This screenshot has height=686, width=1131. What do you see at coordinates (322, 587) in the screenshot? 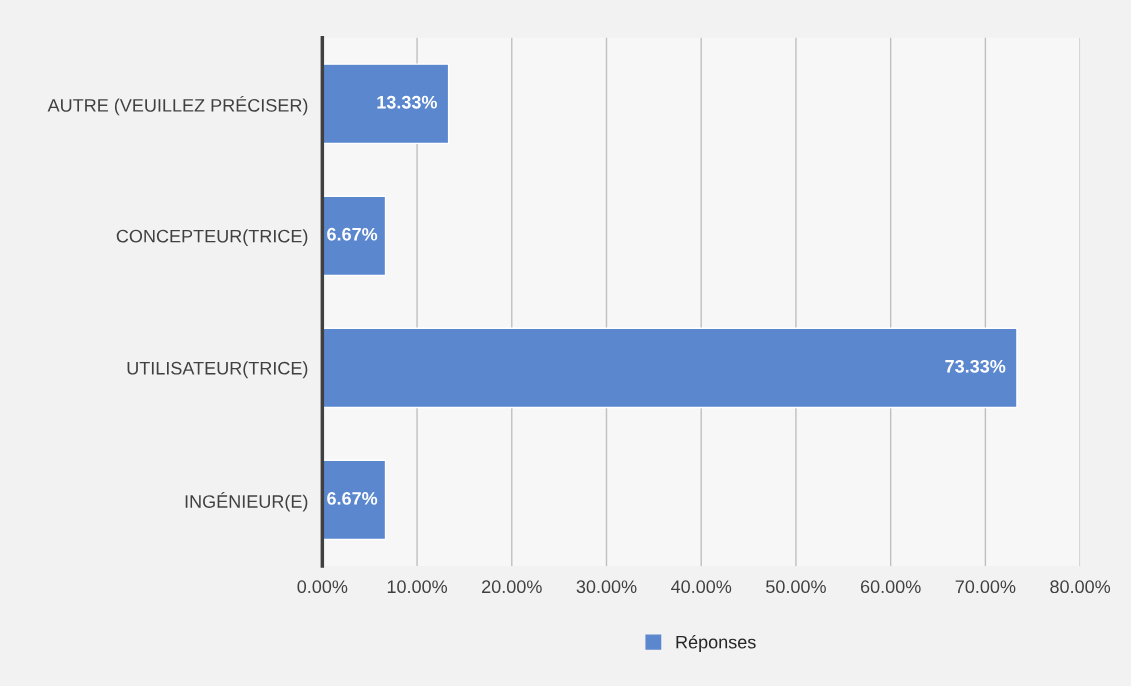
I see `x-tick-label: 0.00%` at bounding box center [322, 587].